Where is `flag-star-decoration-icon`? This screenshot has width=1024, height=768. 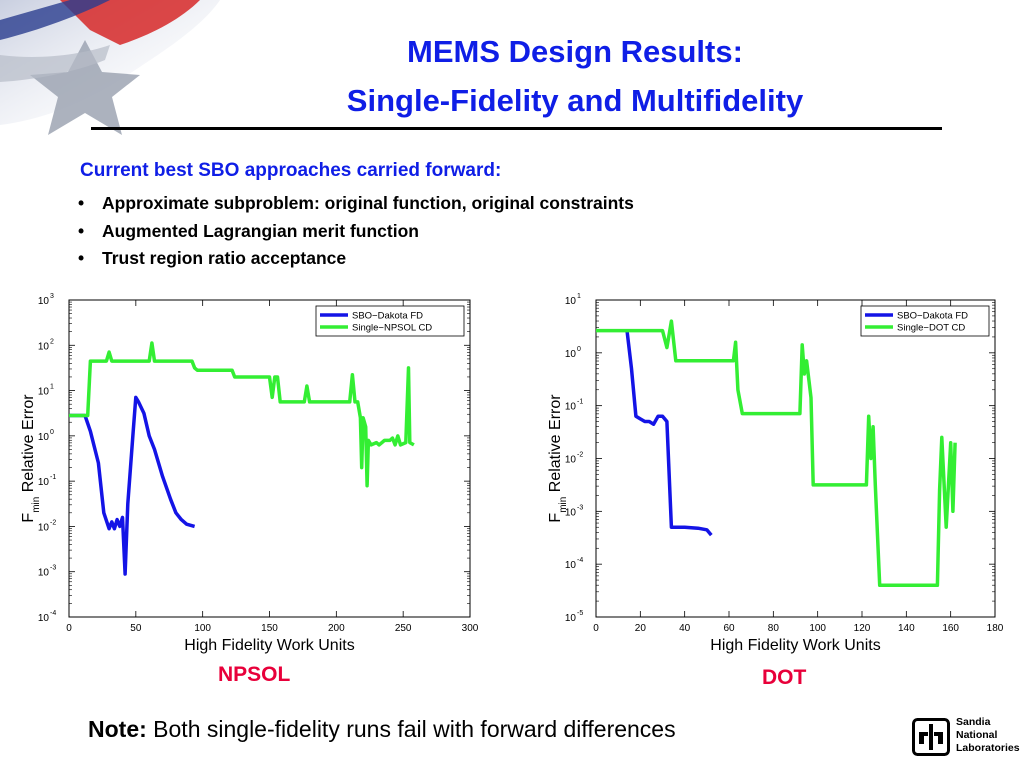 flag-star-decoration-icon is located at coordinates (110, 67).